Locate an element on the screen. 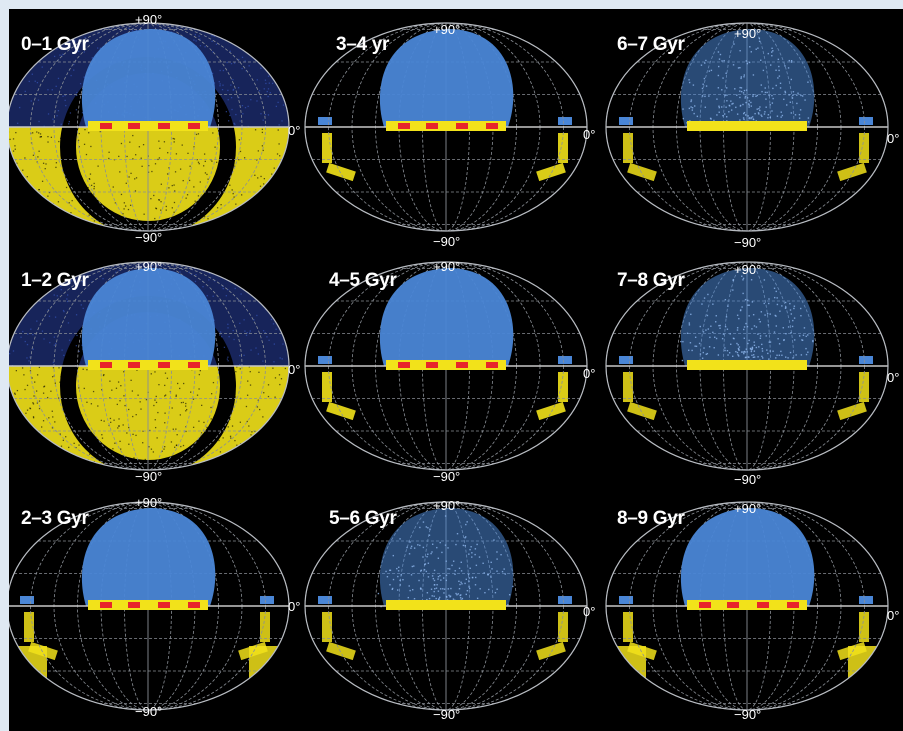 This screenshot has width=903, height=731. panel-title: 4–5 Gyr is located at coordinates (363, 280).